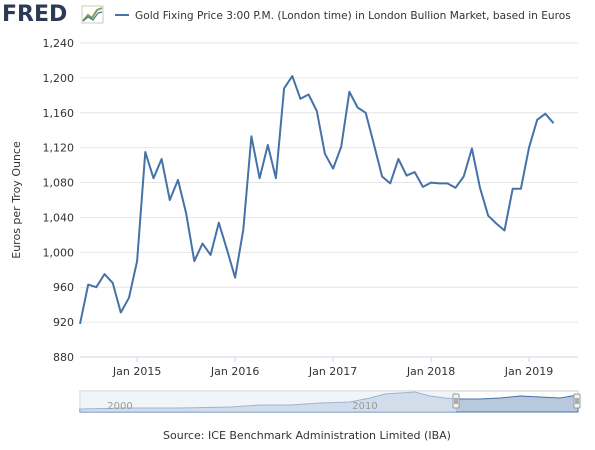 This screenshot has width=595, height=450. I want to click on navigator-tick-2000: 2000, so click(119, 406).